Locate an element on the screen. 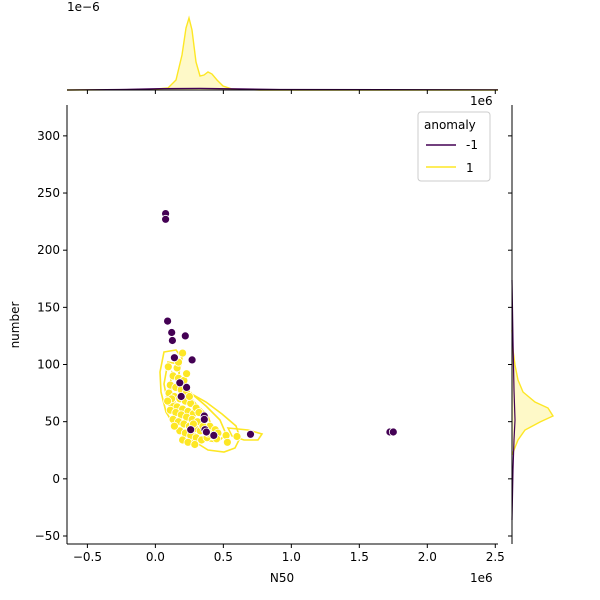  y-tick-label: 0 is located at coordinates (56, 479).